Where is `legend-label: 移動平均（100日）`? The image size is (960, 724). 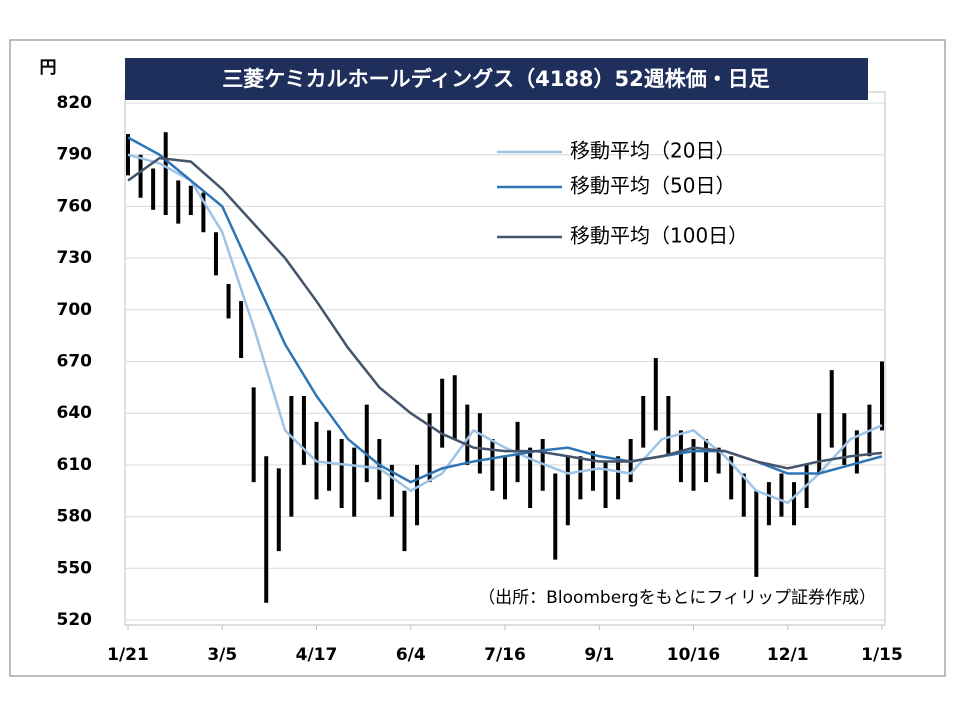 legend-label: 移動平均（100日） is located at coordinates (659, 236).